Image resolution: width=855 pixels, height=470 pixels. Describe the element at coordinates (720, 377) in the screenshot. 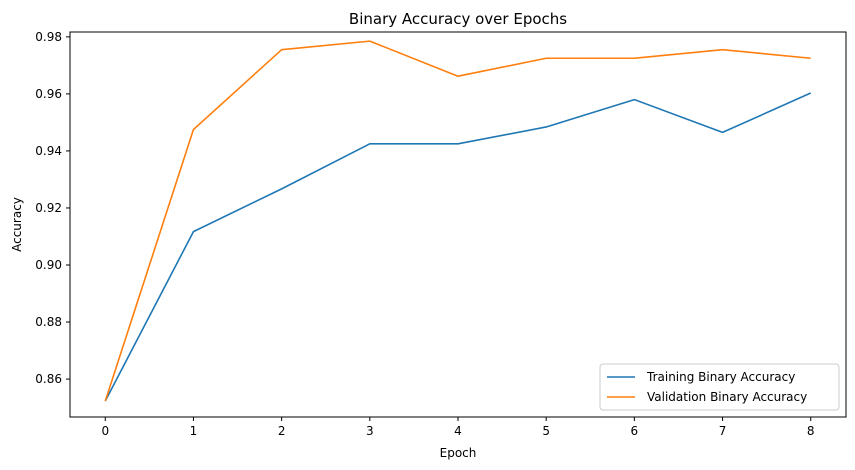

I see `legend-label-0: Training Binary Accuracy` at that location.